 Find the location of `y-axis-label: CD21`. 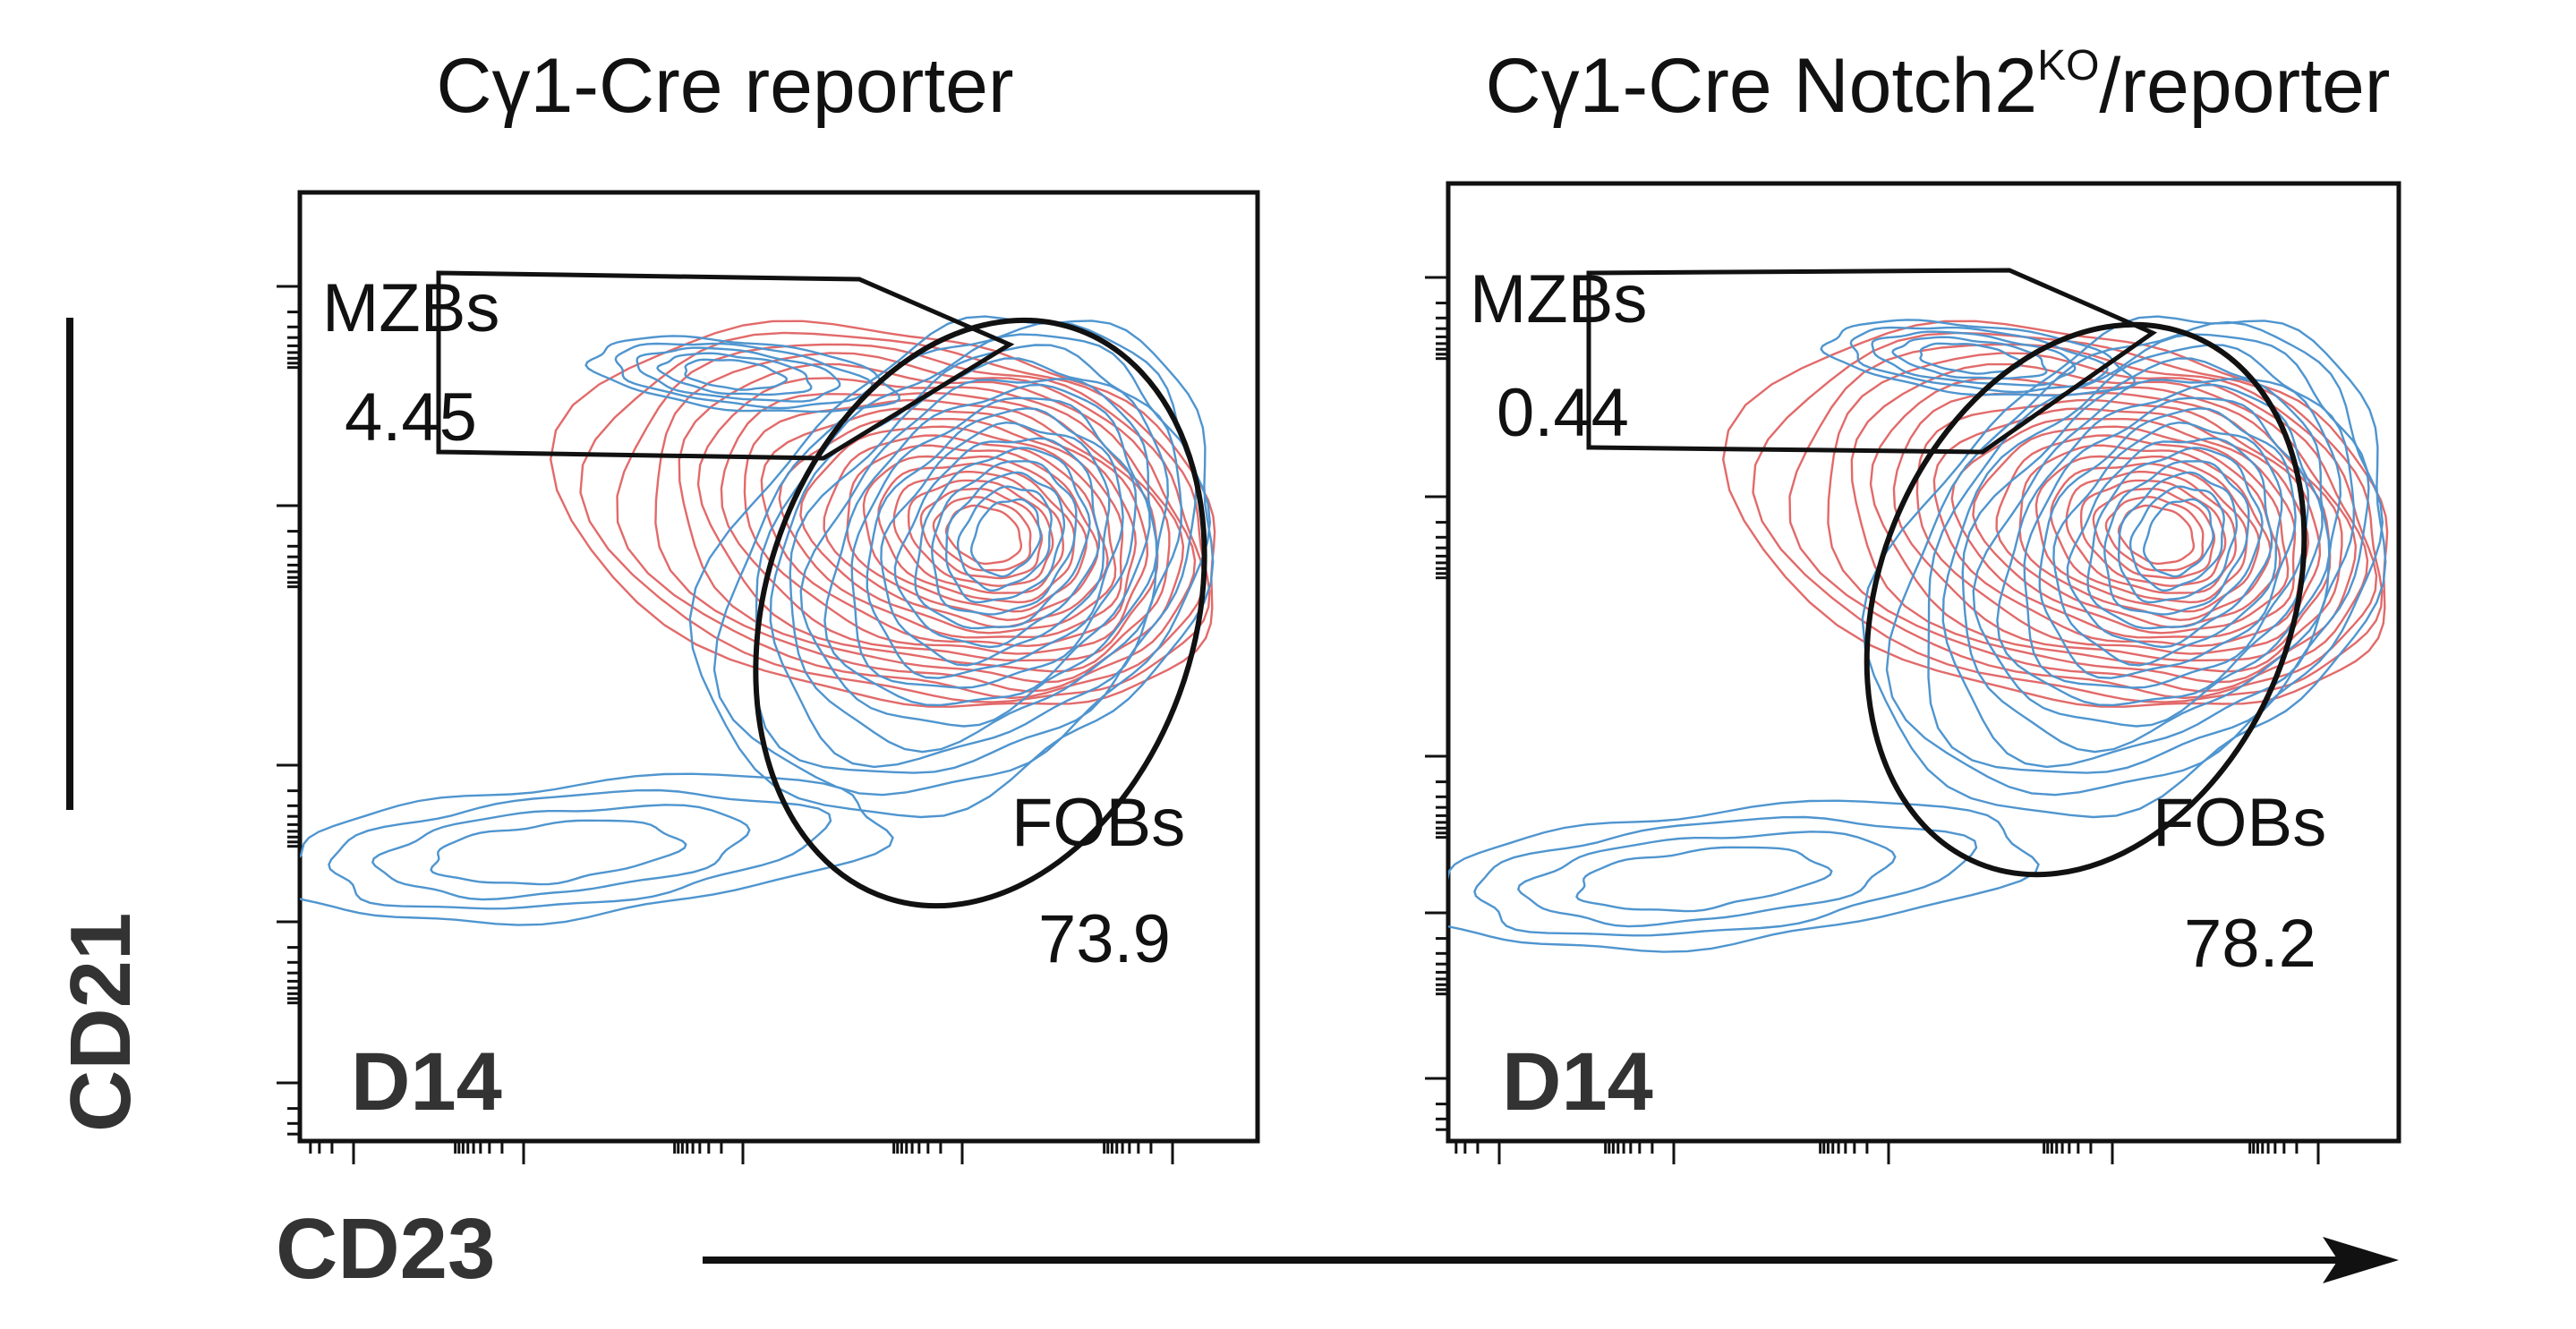

y-axis-label: CD21 is located at coordinates (101, 1022).